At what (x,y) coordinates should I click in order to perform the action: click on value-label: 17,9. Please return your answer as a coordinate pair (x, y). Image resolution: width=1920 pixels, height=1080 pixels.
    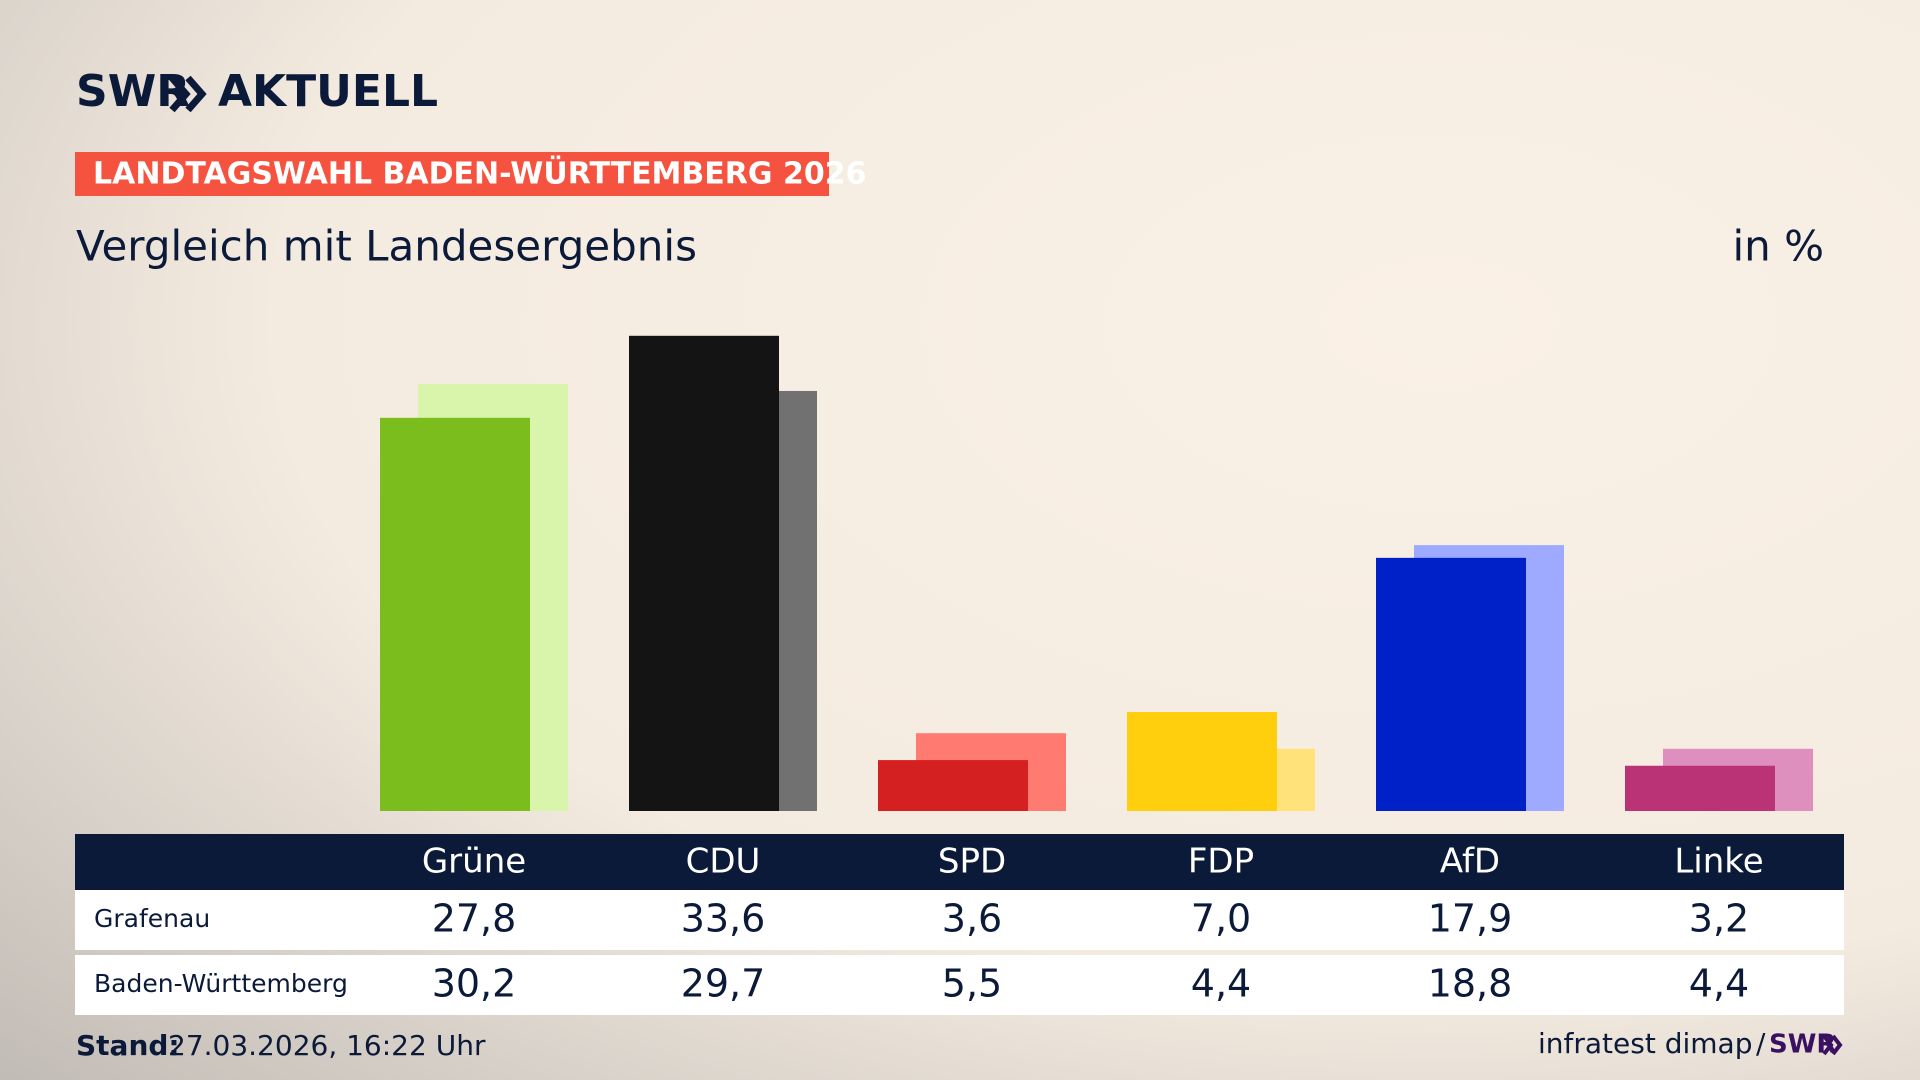
    Looking at the image, I should click on (1470, 919).